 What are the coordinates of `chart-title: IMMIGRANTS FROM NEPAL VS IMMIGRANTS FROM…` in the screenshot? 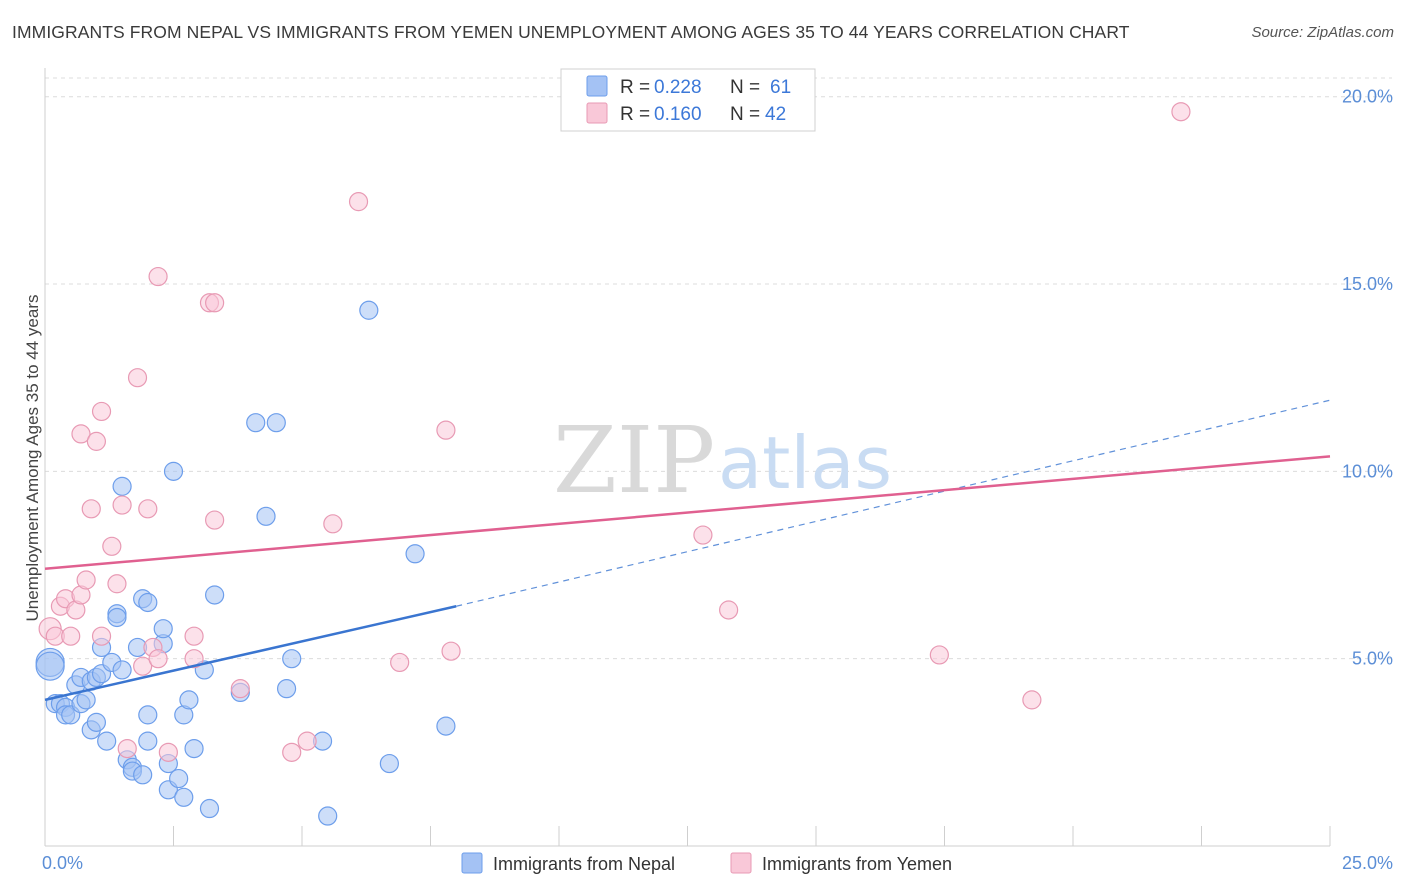 It's located at (571, 32).